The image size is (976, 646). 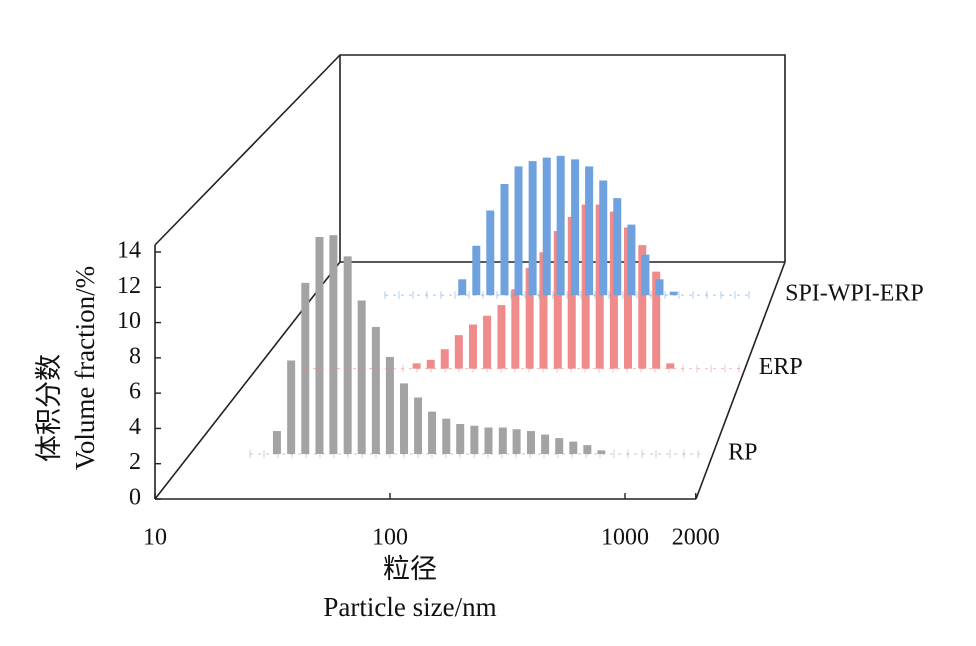 What do you see at coordinates (155, 538) in the screenshot?
I see `x-tick-label: 10` at bounding box center [155, 538].